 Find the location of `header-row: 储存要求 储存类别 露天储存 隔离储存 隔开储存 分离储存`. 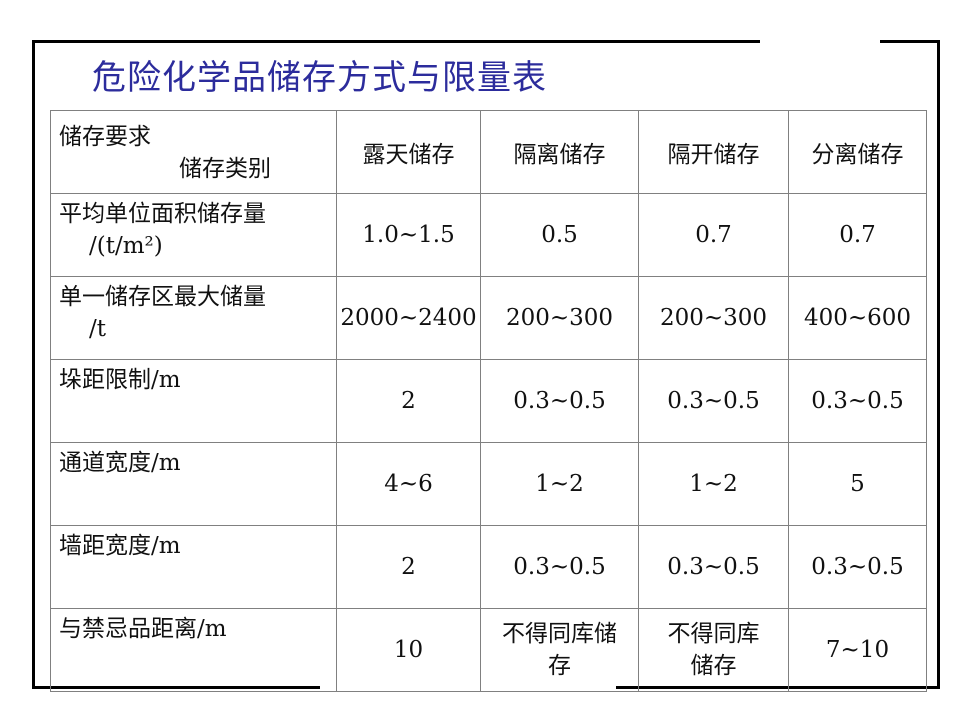

header-row: 储存要求 储存类别 露天储存 隔离储存 隔开储存 分离储存 is located at coordinates (488, 152).